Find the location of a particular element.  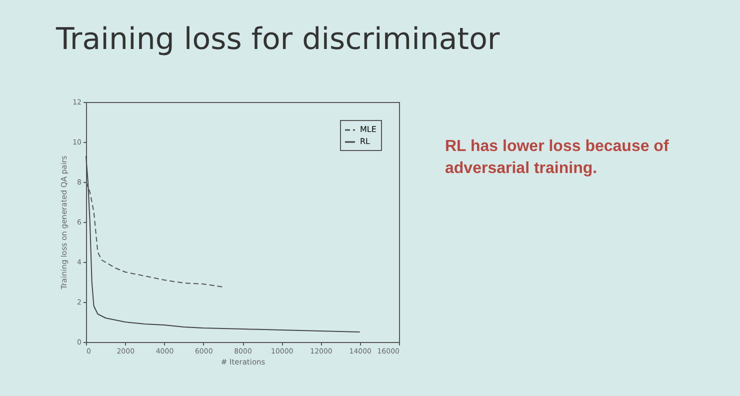

chart-title: Training loss for discriminator is located at coordinates (278, 39).